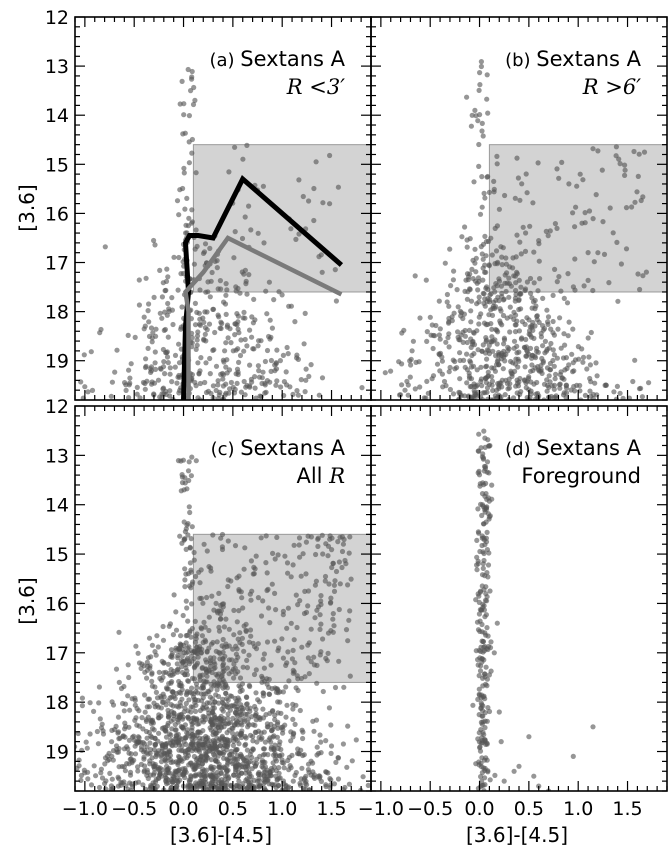 This screenshot has width=668, height=851. I want to click on shaded-region, so click(281, 218).